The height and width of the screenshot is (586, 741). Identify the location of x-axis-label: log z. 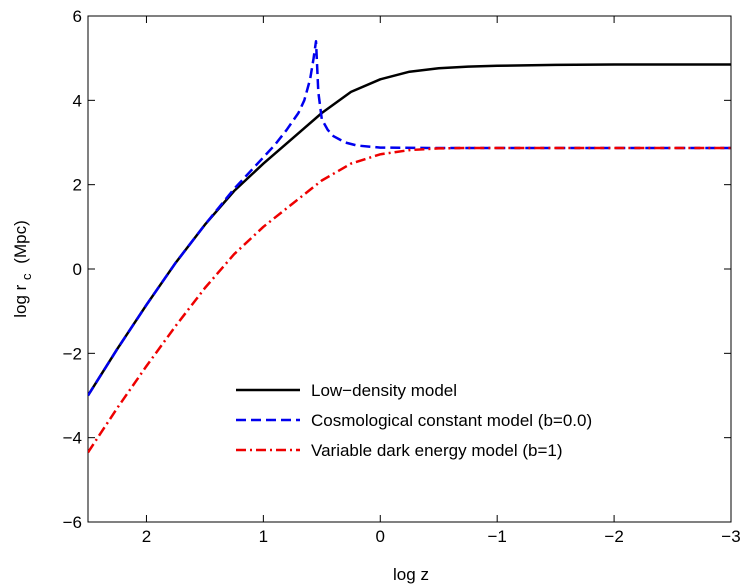
(411, 574).